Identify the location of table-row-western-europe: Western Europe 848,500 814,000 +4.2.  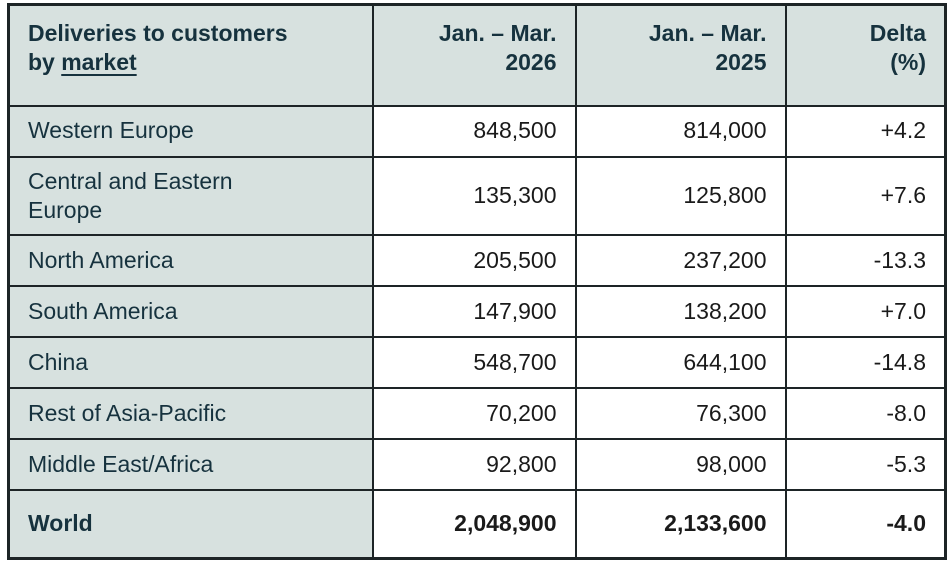
(477, 131).